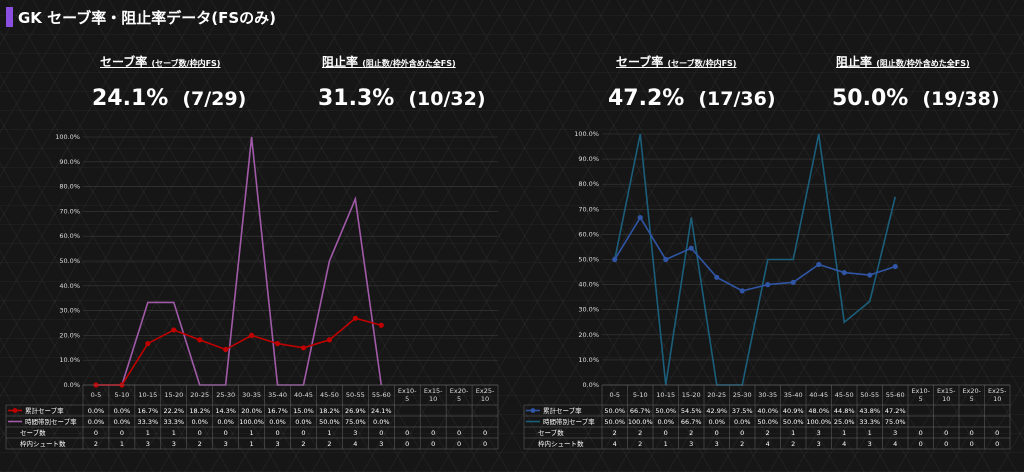  What do you see at coordinates (588, 260) in the screenshot?
I see `right-chart-y-tick-label: 50.0%` at bounding box center [588, 260].